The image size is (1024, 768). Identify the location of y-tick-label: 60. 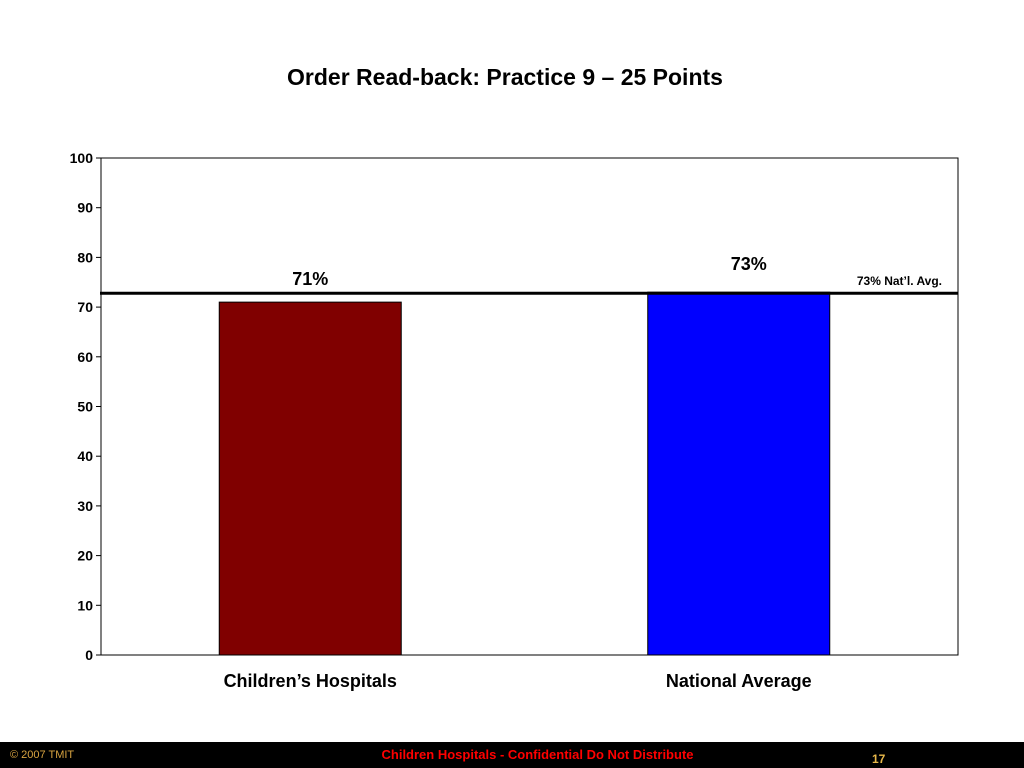
(85, 357).